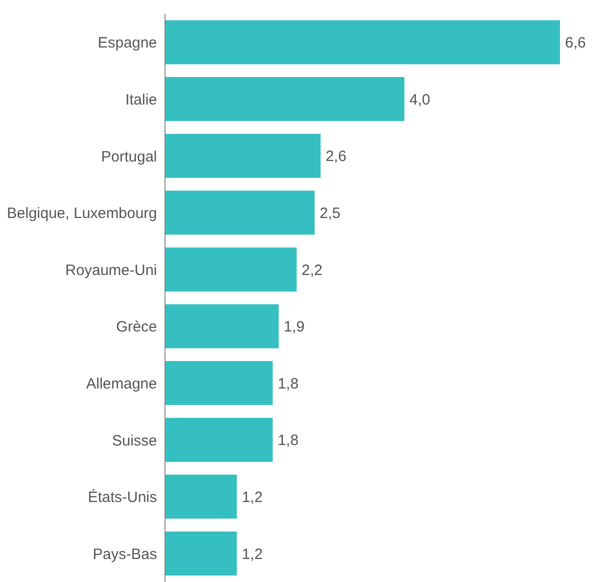 The height and width of the screenshot is (582, 594). I want to click on data-label: 2,2, so click(312, 270).